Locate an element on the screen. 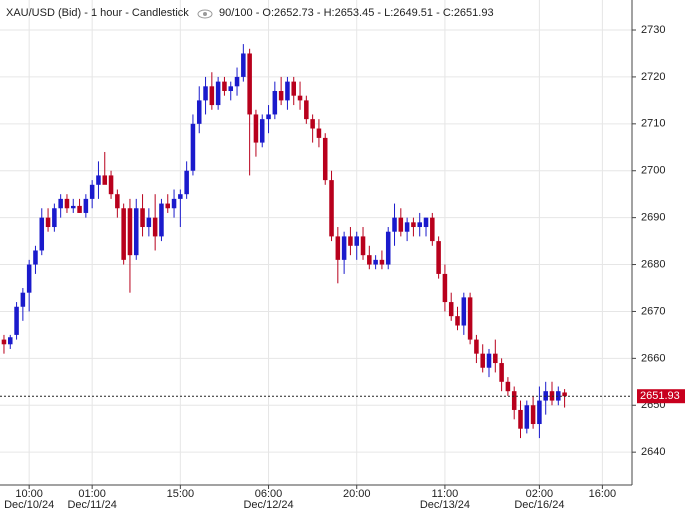 Image resolution: width=690 pixels, height=508 pixels. x-tick-label: 02:00 is located at coordinates (540, 494).